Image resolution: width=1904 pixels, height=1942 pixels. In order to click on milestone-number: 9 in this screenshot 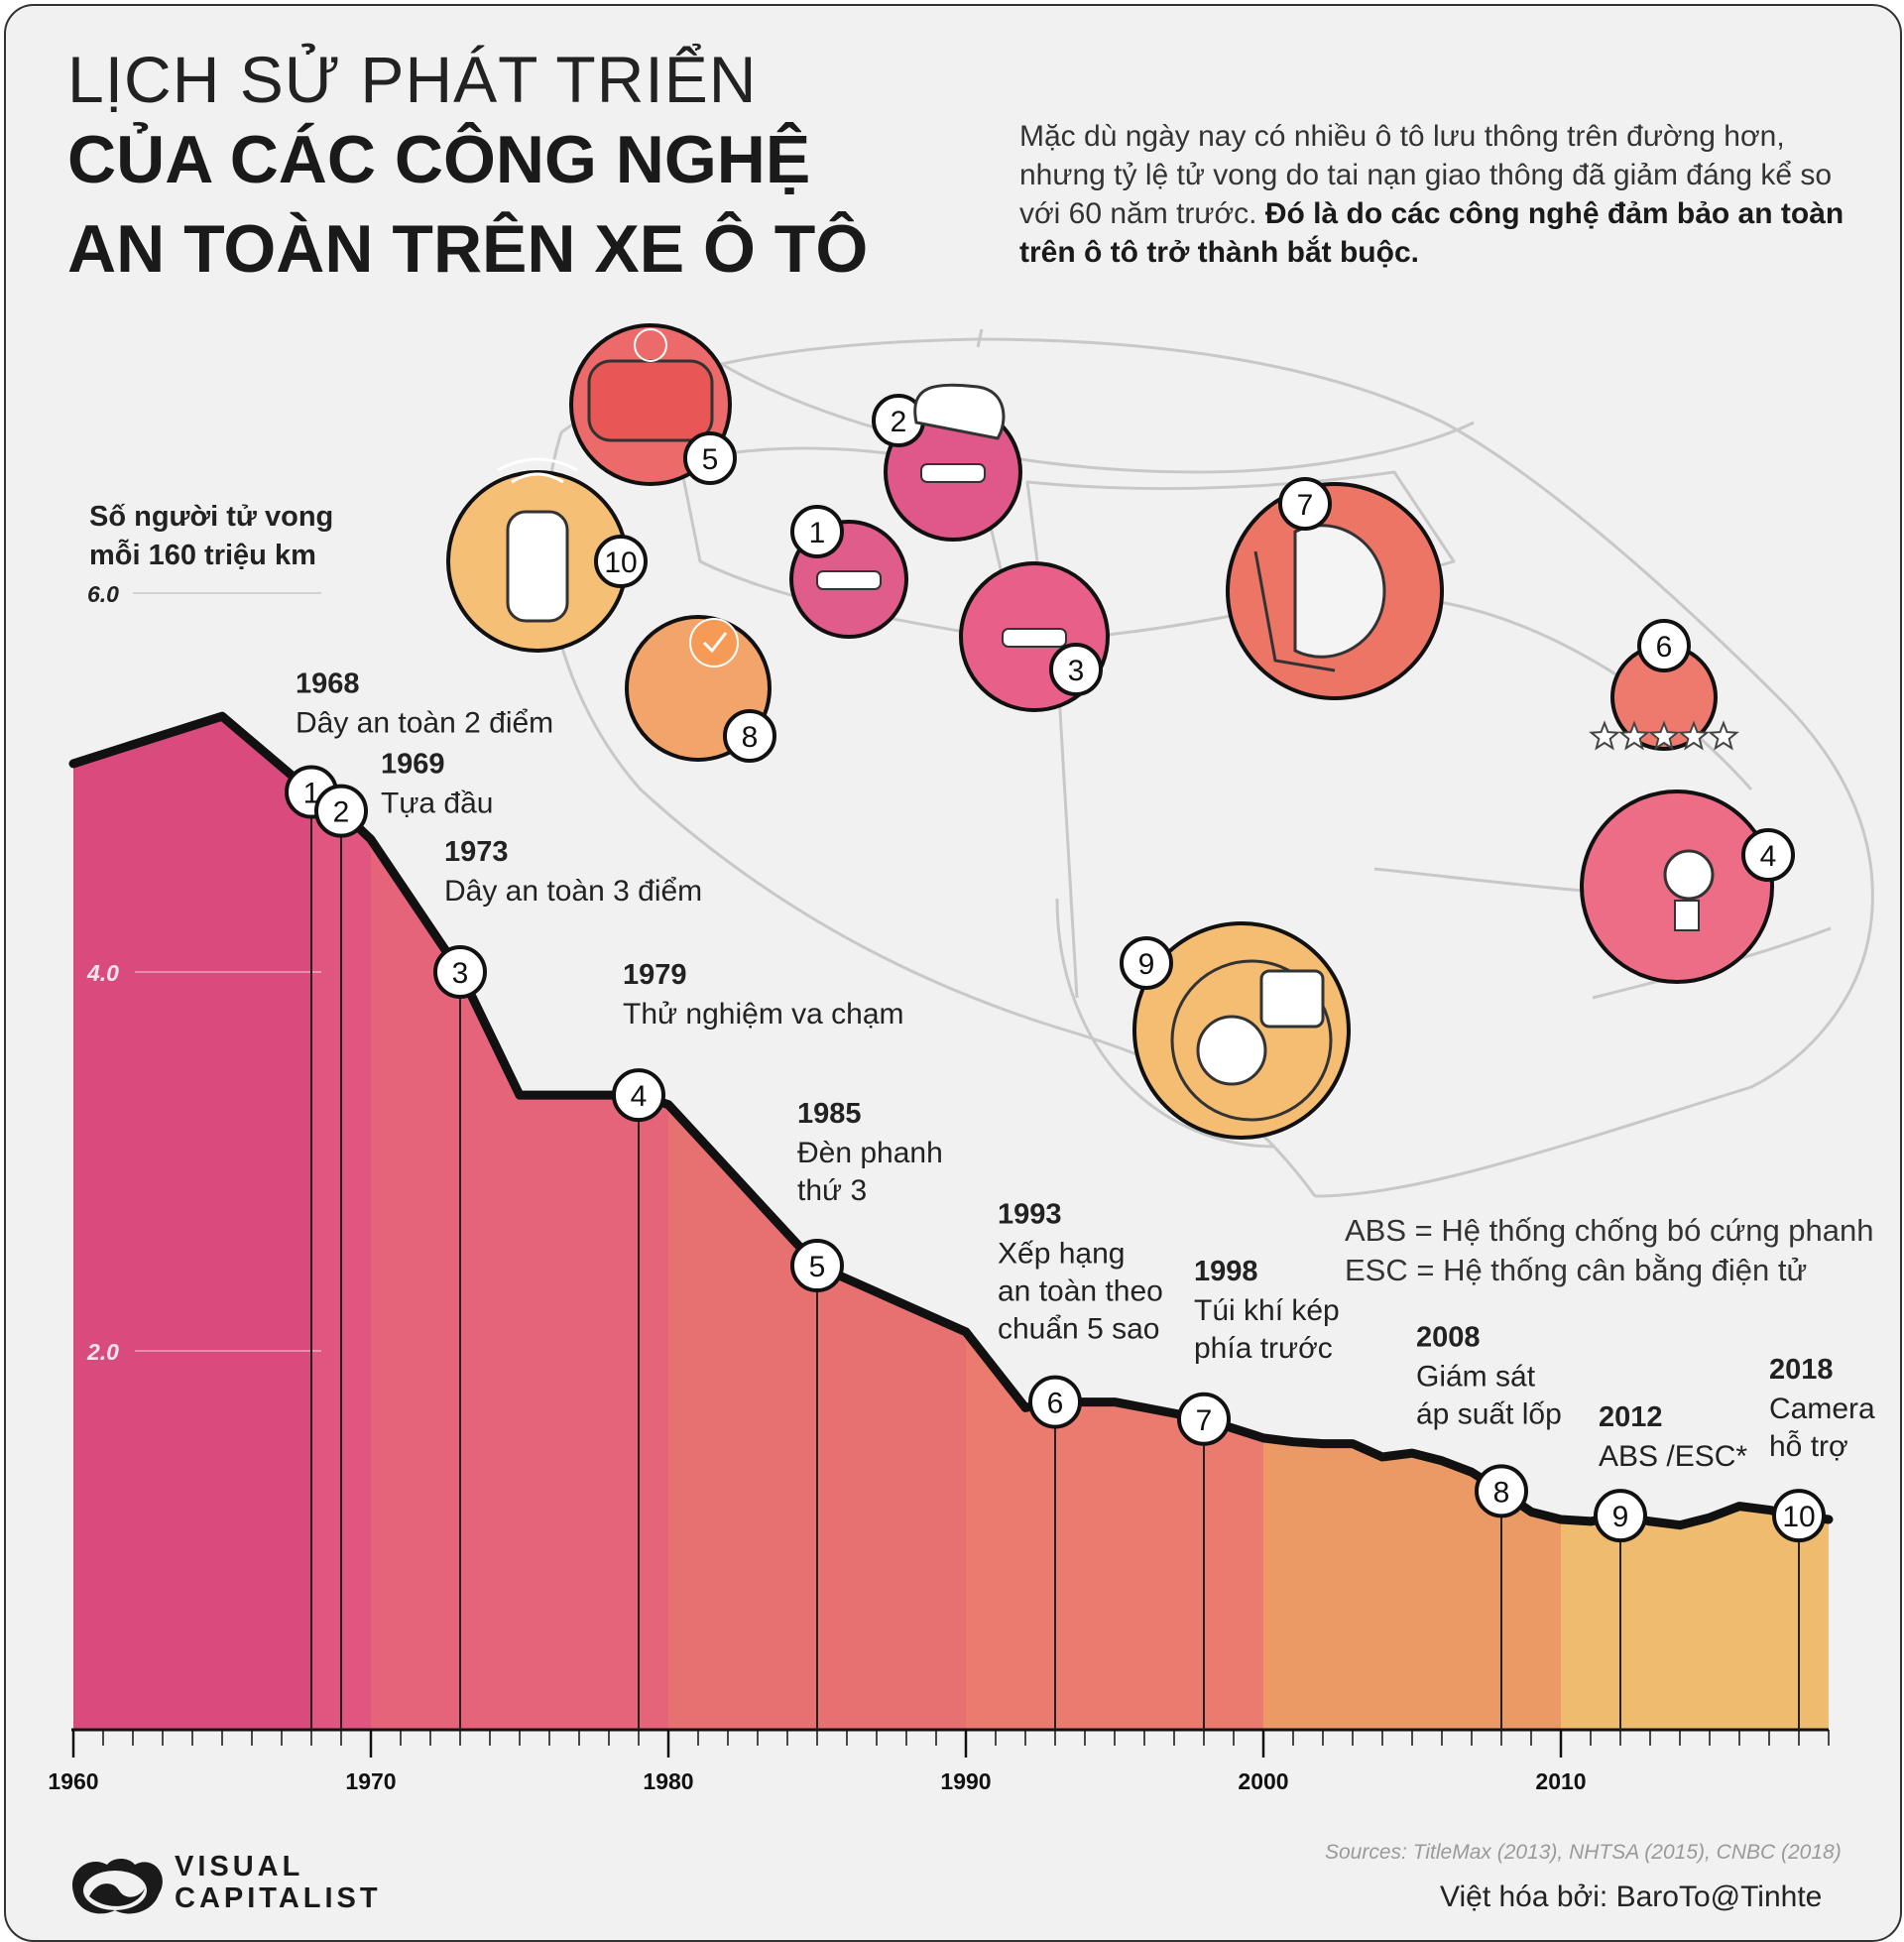, I will do `click(1620, 1517)`.